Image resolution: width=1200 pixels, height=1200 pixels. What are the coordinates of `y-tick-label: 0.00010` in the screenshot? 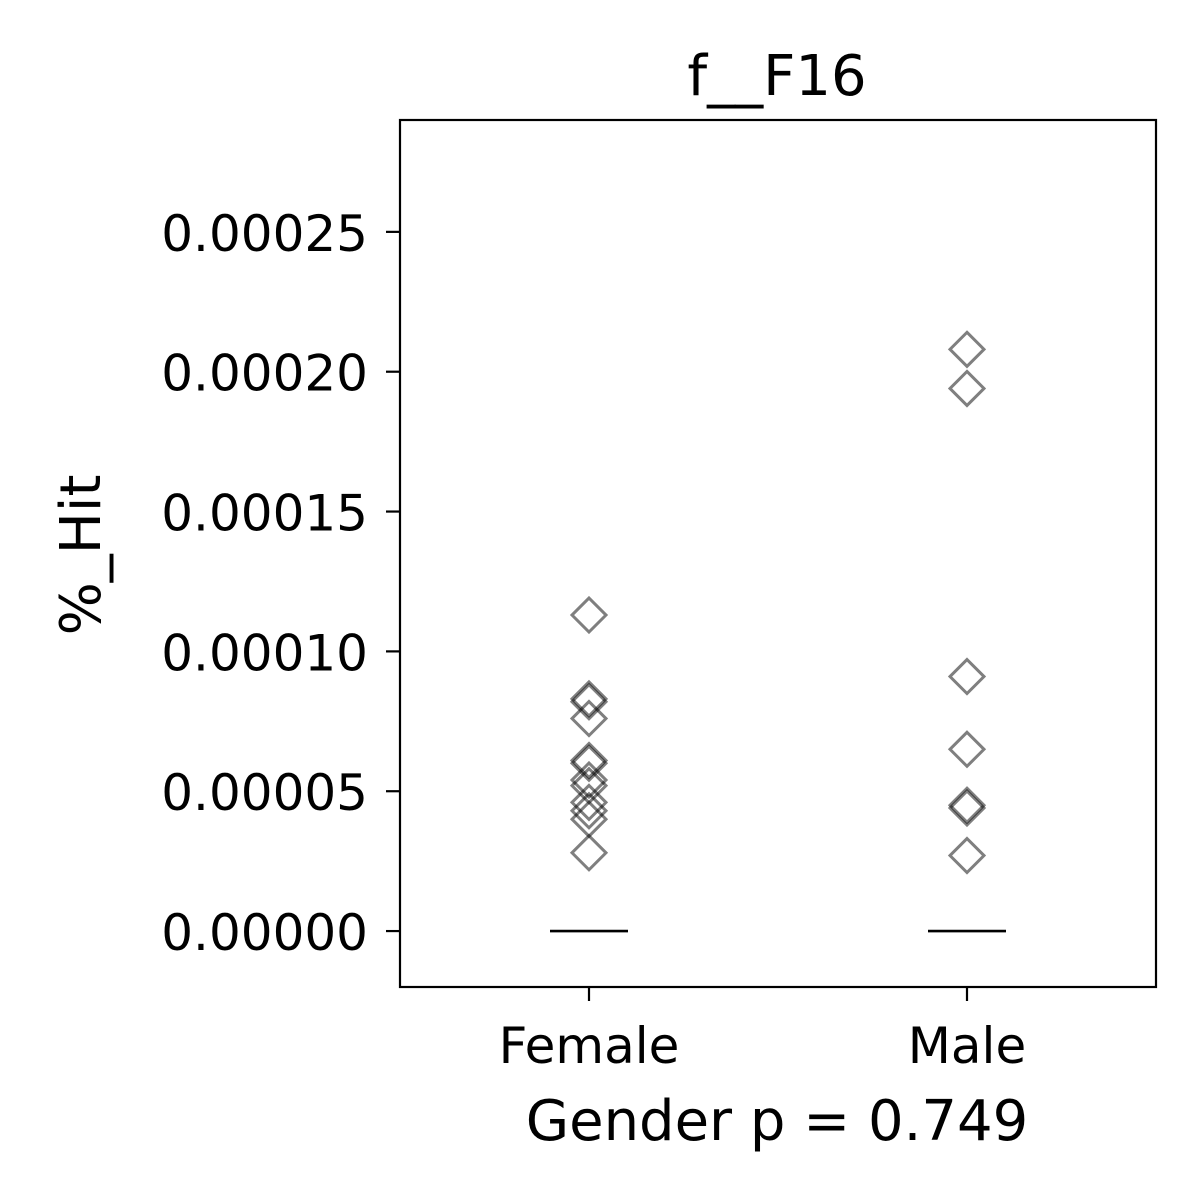 It's located at (264, 653).